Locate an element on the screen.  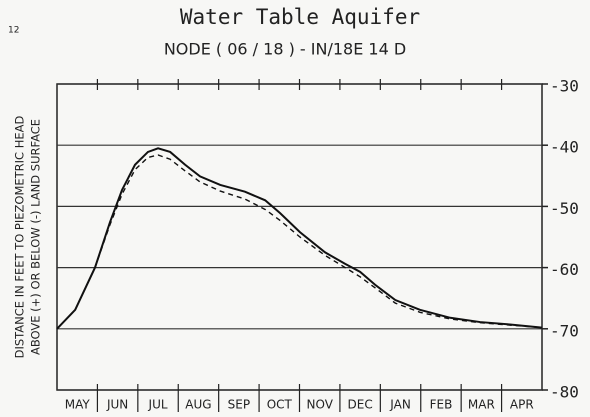
x-tick-label: MAR is located at coordinates (481, 405).